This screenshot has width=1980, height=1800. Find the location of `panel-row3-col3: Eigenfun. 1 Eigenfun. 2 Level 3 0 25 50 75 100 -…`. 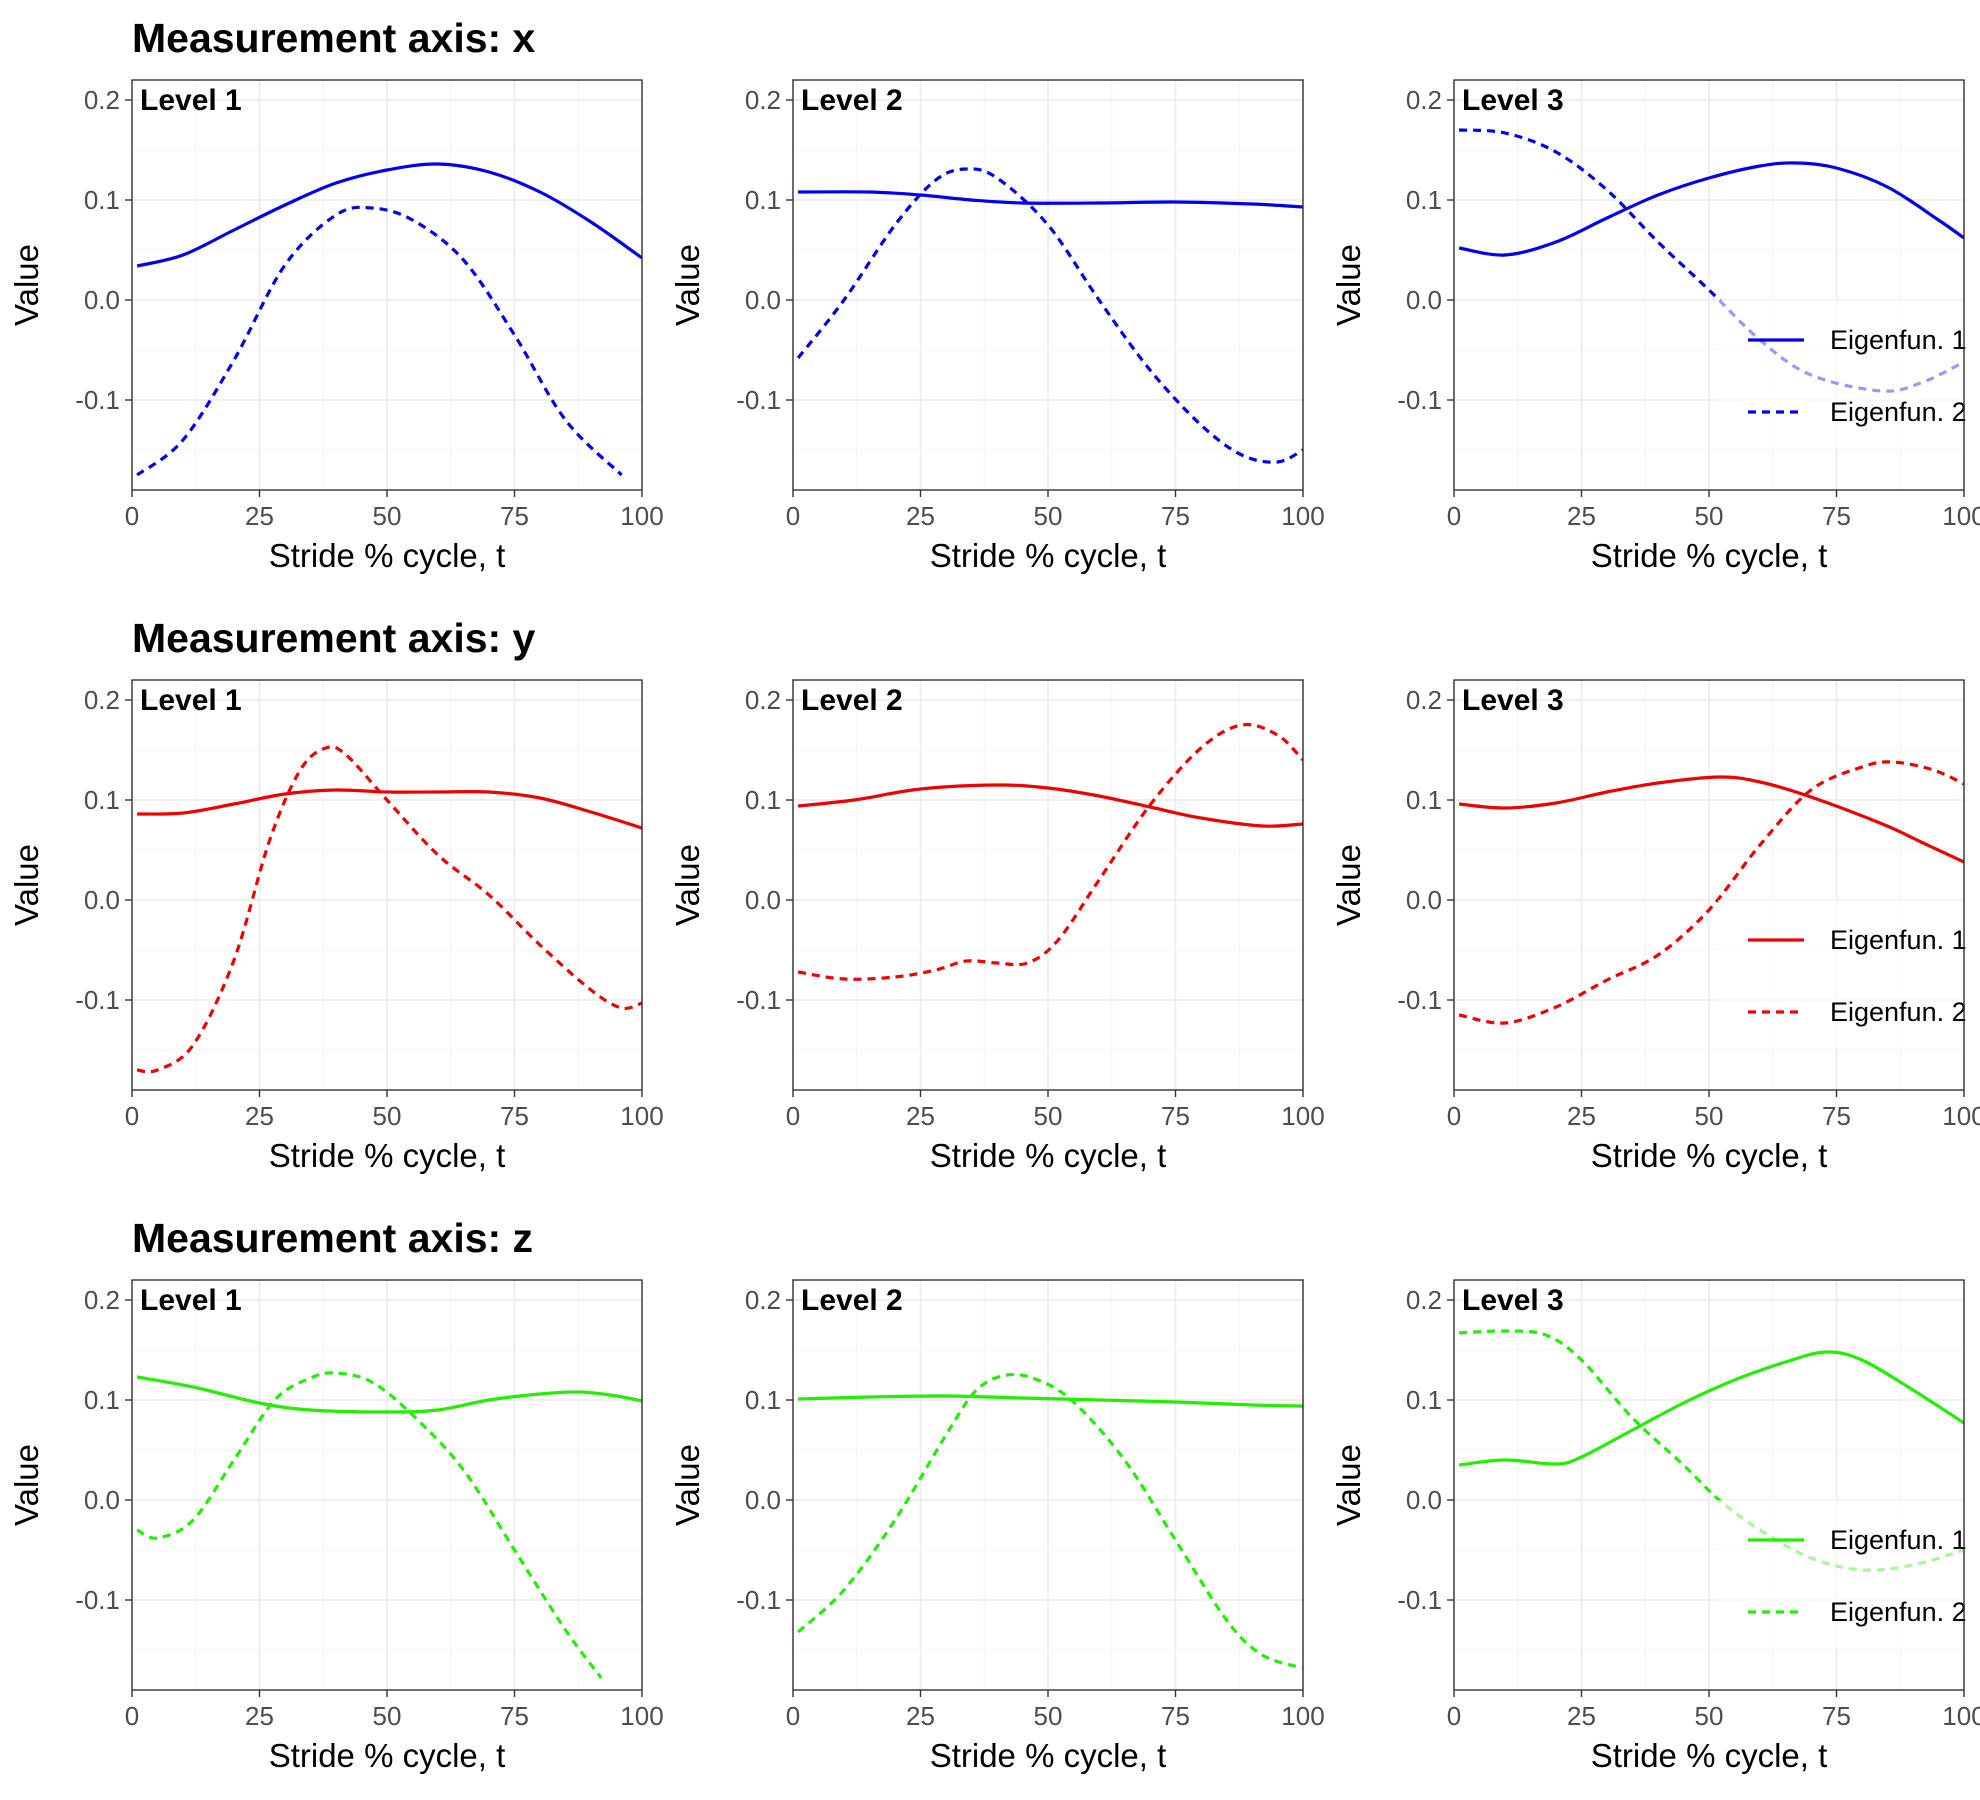

panel-row3-col3: Eigenfun. 1 Eigenfun. 2 Level 3 0 25 50 75 100 -… is located at coordinates (1655, 1526).